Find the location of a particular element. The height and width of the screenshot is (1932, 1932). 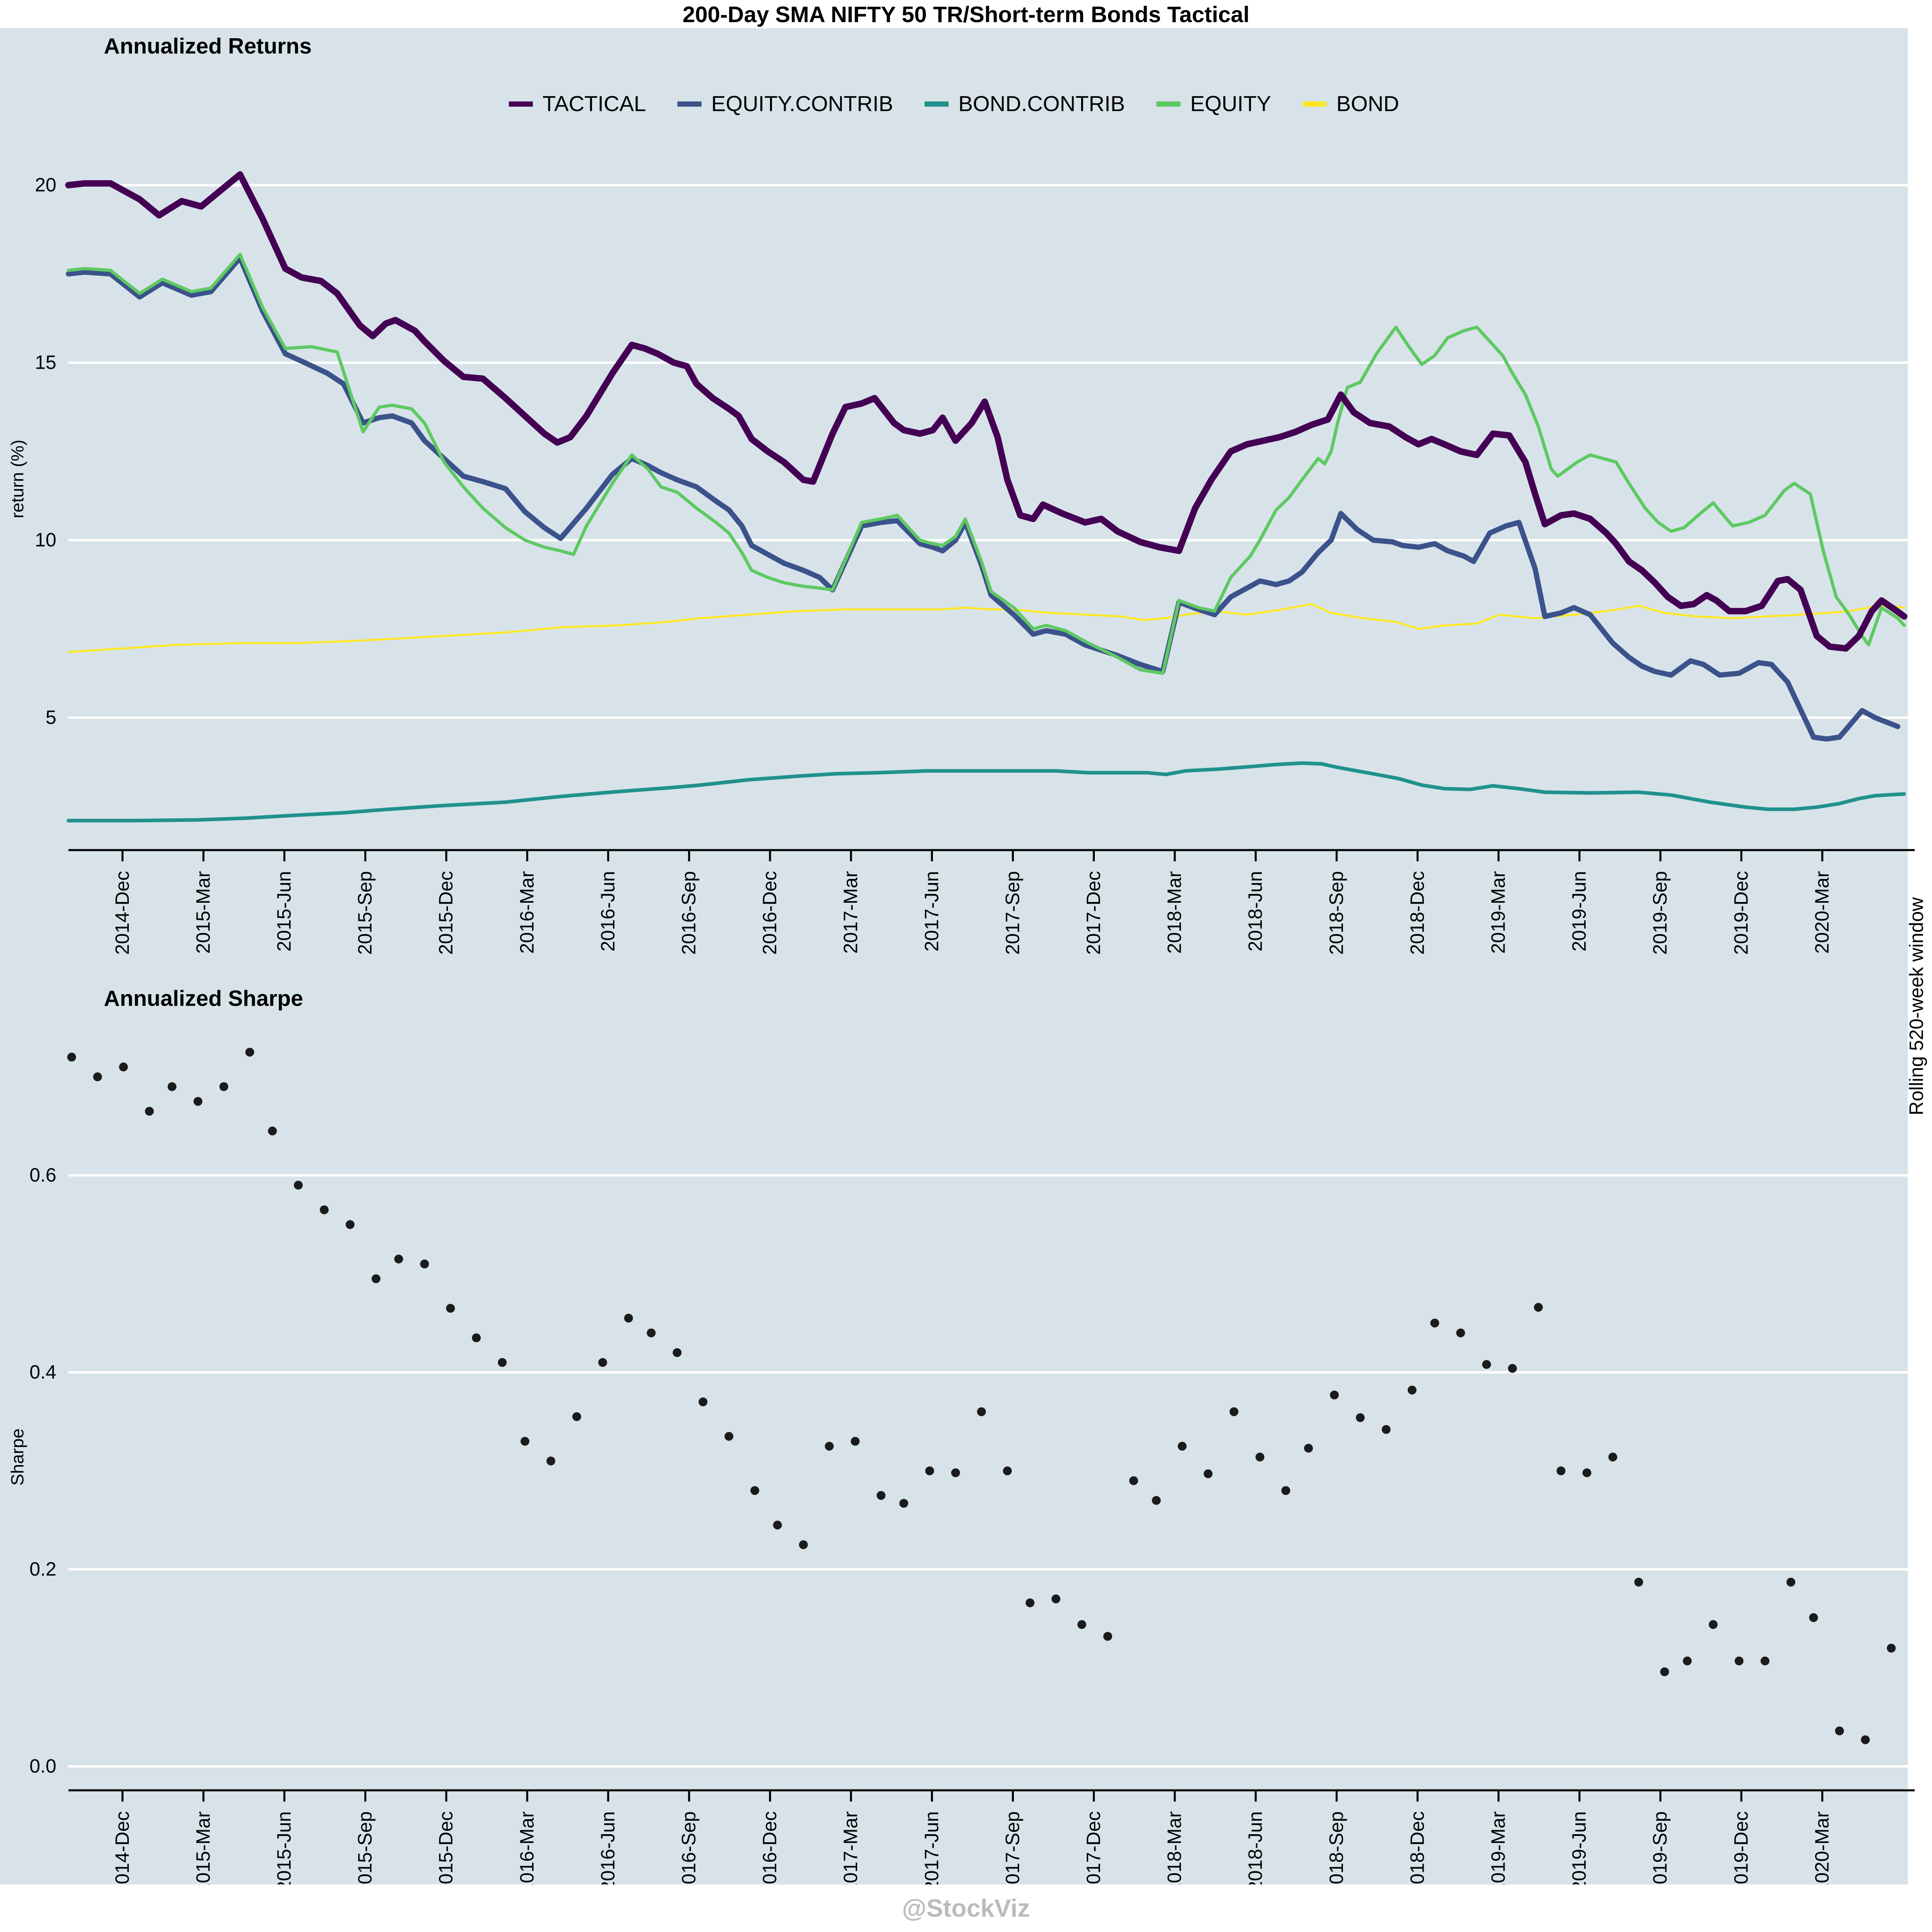

legend-label: BOND.CONTRIB is located at coordinates (1041, 104).